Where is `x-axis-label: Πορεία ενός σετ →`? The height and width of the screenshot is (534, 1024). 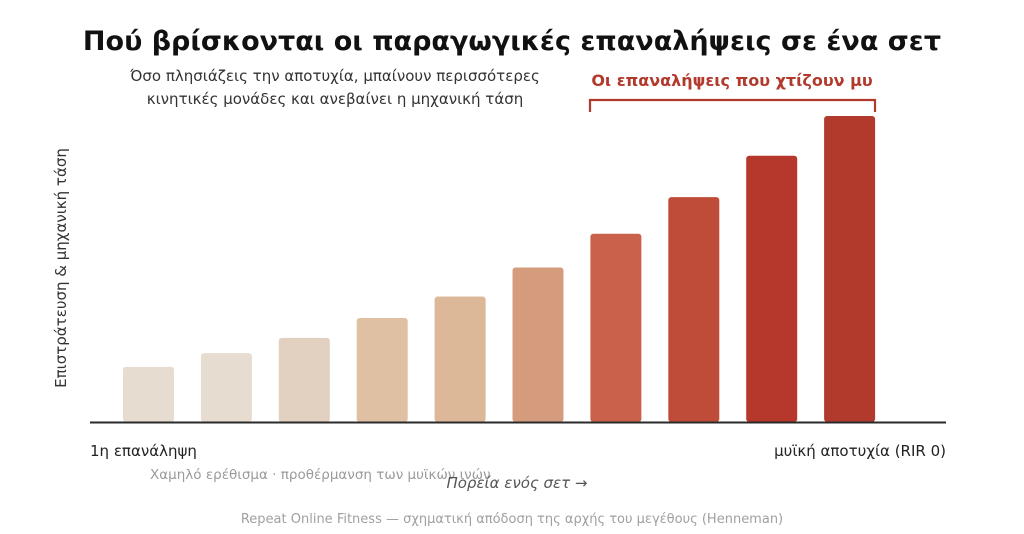
x-axis-label: Πορεία ενός σετ → is located at coordinates (516, 483).